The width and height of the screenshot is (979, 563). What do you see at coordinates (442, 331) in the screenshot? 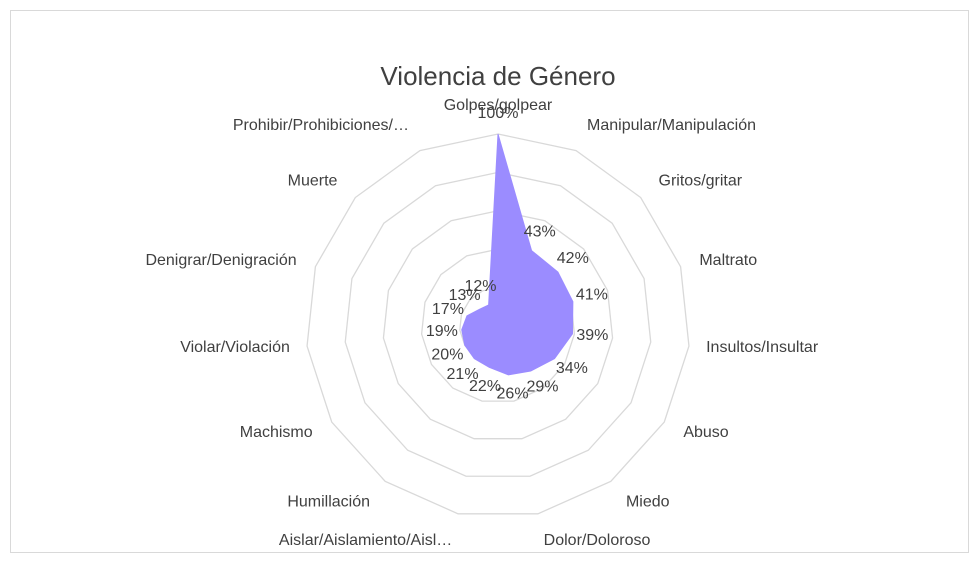
I see `value-label: 19%` at bounding box center [442, 331].